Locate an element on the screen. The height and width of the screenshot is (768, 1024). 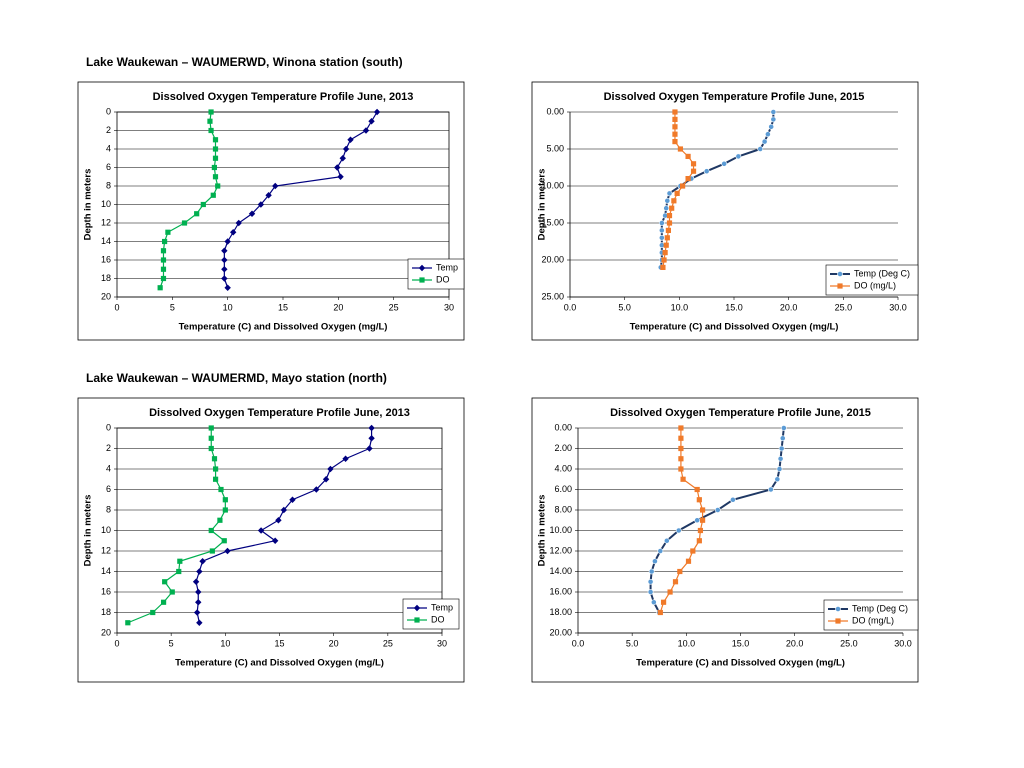
x-tick-label: 5 is located at coordinates (172, 307).